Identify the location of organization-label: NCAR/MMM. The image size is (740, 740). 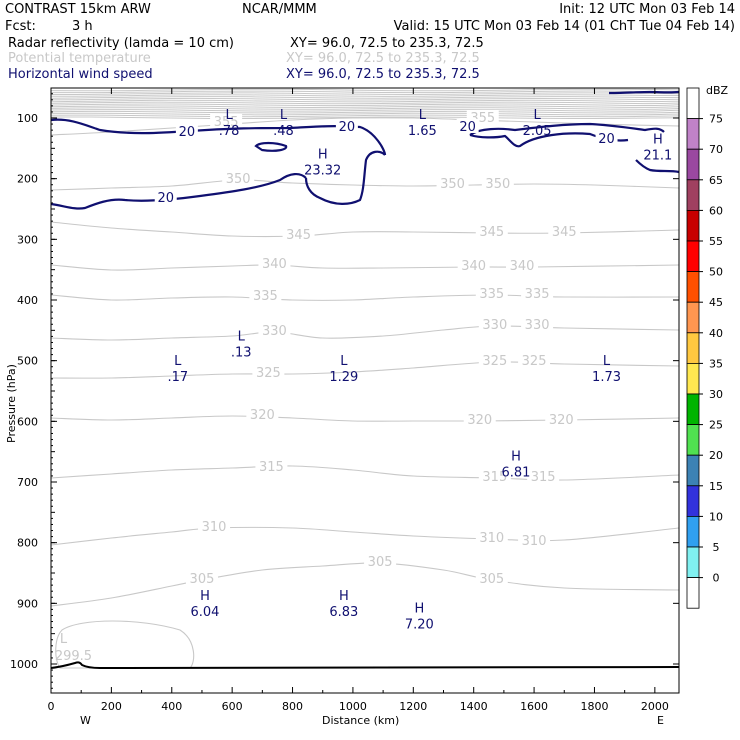
(279, 9).